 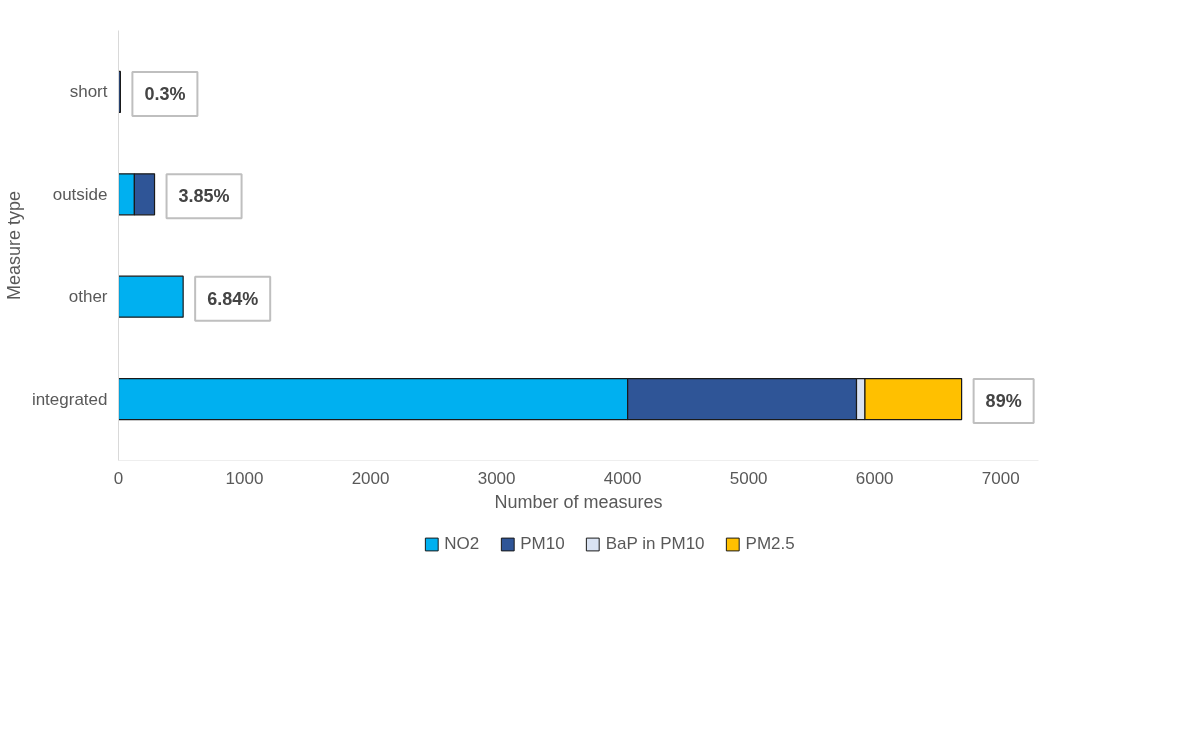 What do you see at coordinates (1000, 478) in the screenshot?
I see `x-tick-label: 7000` at bounding box center [1000, 478].